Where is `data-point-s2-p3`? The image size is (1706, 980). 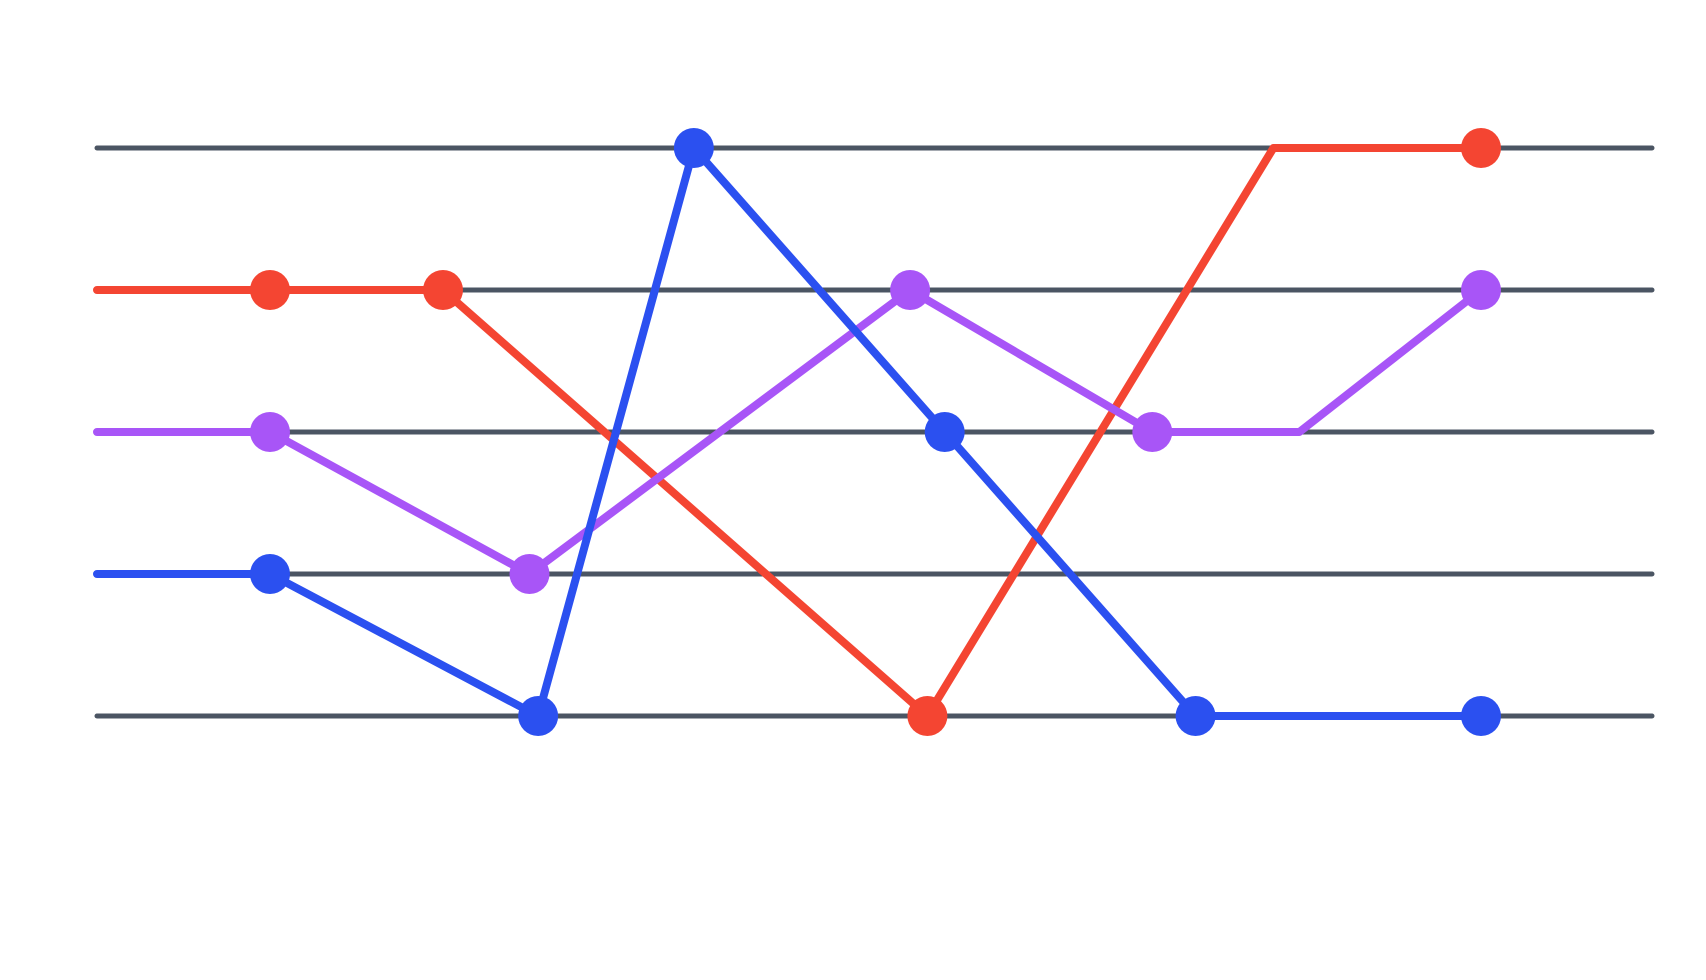 data-point-s2-p3 is located at coordinates (693, 148).